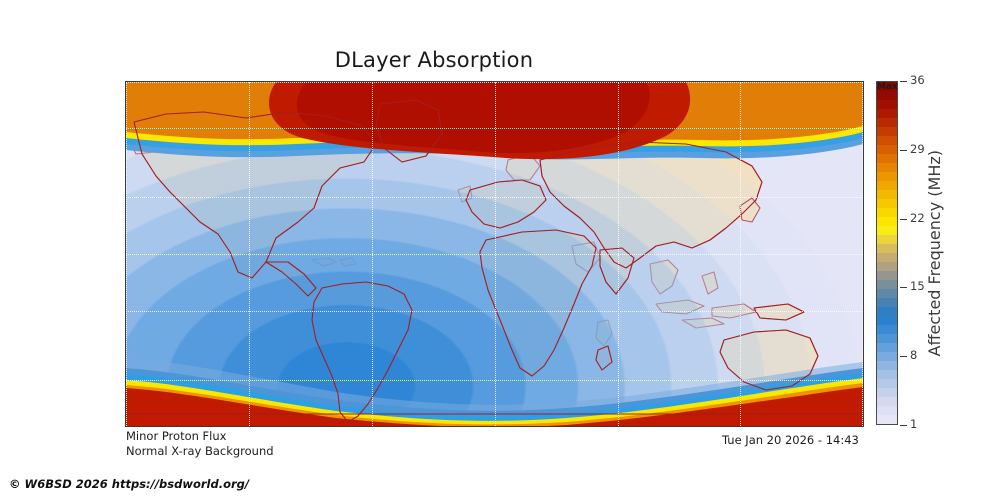 The height and width of the screenshot is (500, 1000). What do you see at coordinates (887, 87) in the screenshot?
I see `colorbar-max-label: Max` at bounding box center [887, 87].